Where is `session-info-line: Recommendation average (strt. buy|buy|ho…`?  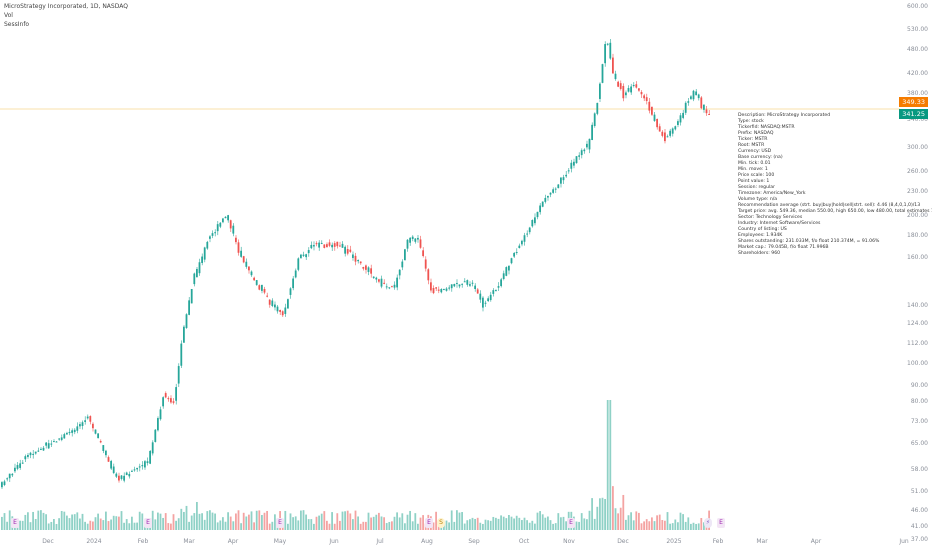
session-info-line: Recommendation average (strt. buy|buy|ho… is located at coordinates (829, 206).